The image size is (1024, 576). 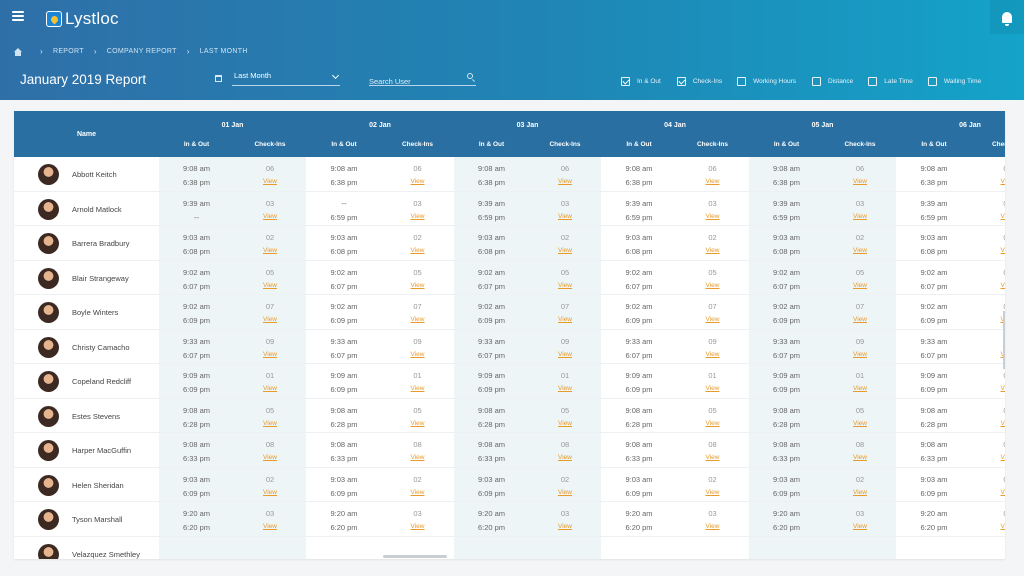 What do you see at coordinates (18, 16) in the screenshot?
I see `menu-icon` at bounding box center [18, 16].